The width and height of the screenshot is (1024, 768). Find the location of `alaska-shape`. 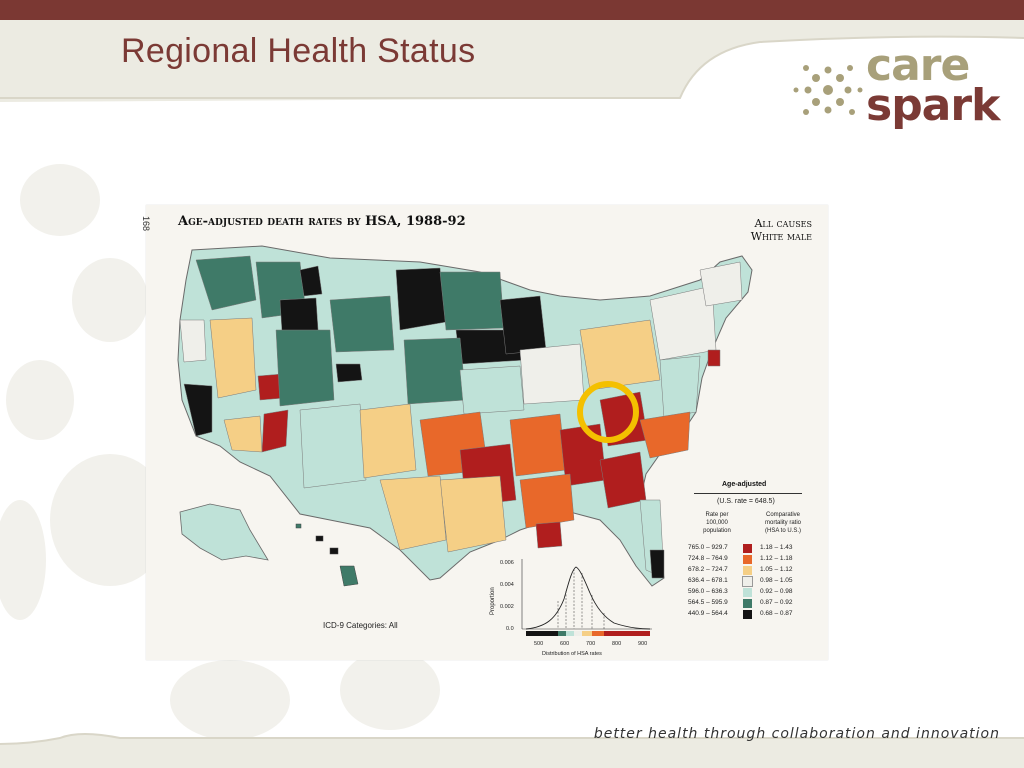

alaska-shape is located at coordinates (224, 532).